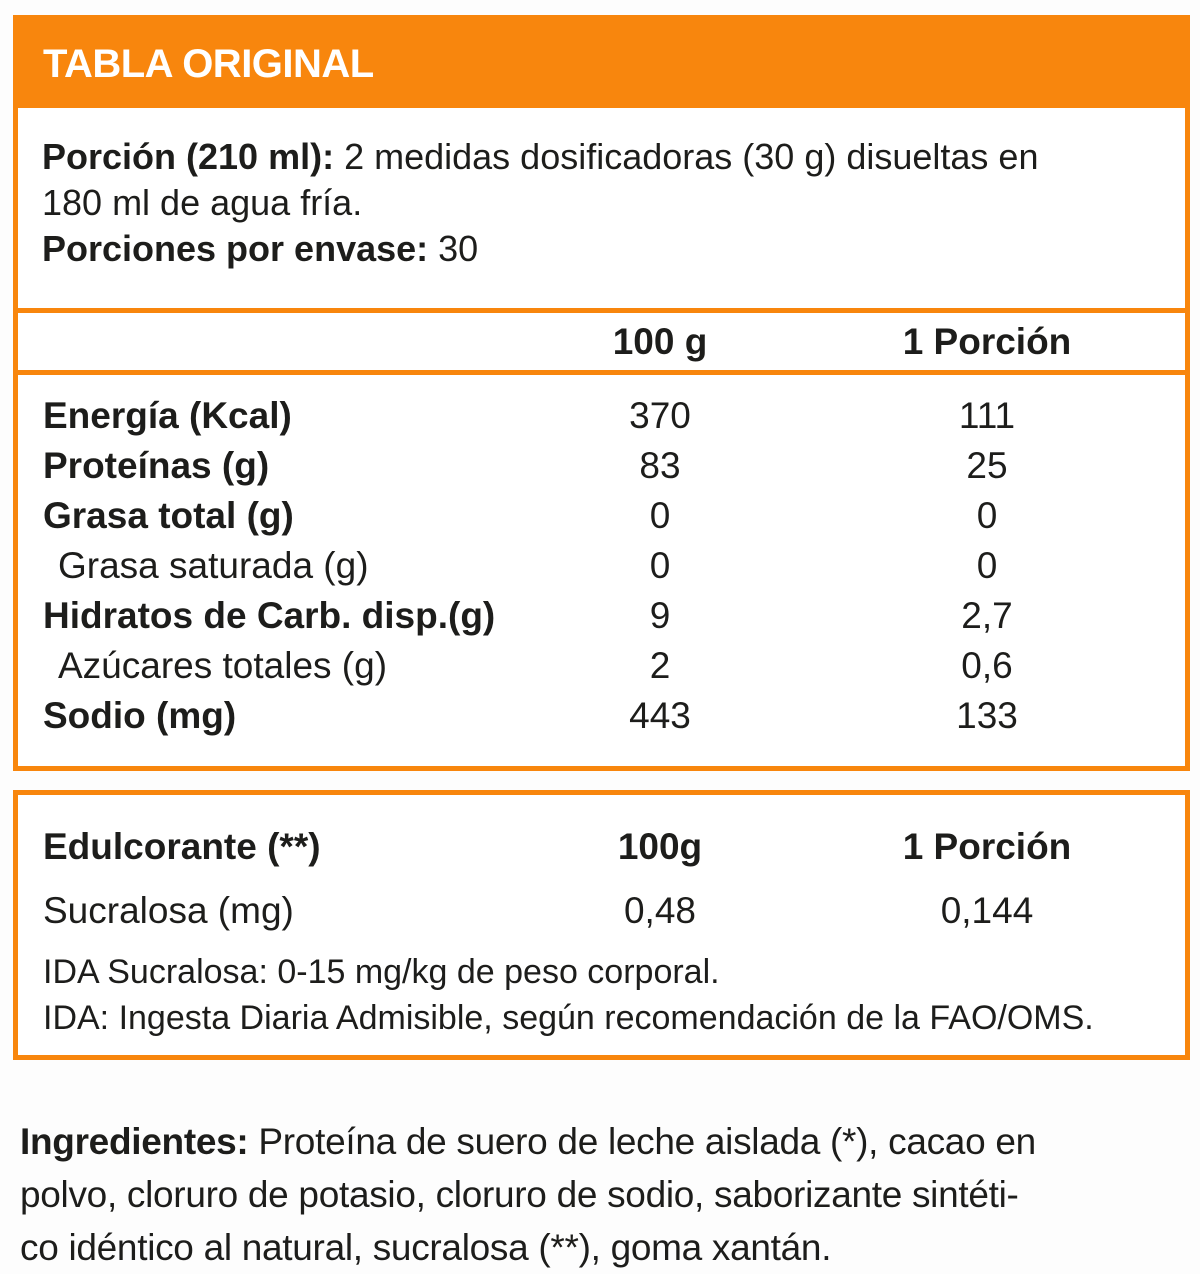 The image size is (1200, 1274). Describe the element at coordinates (660, 415) in the screenshot. I see `row-value-100g: 370` at that location.